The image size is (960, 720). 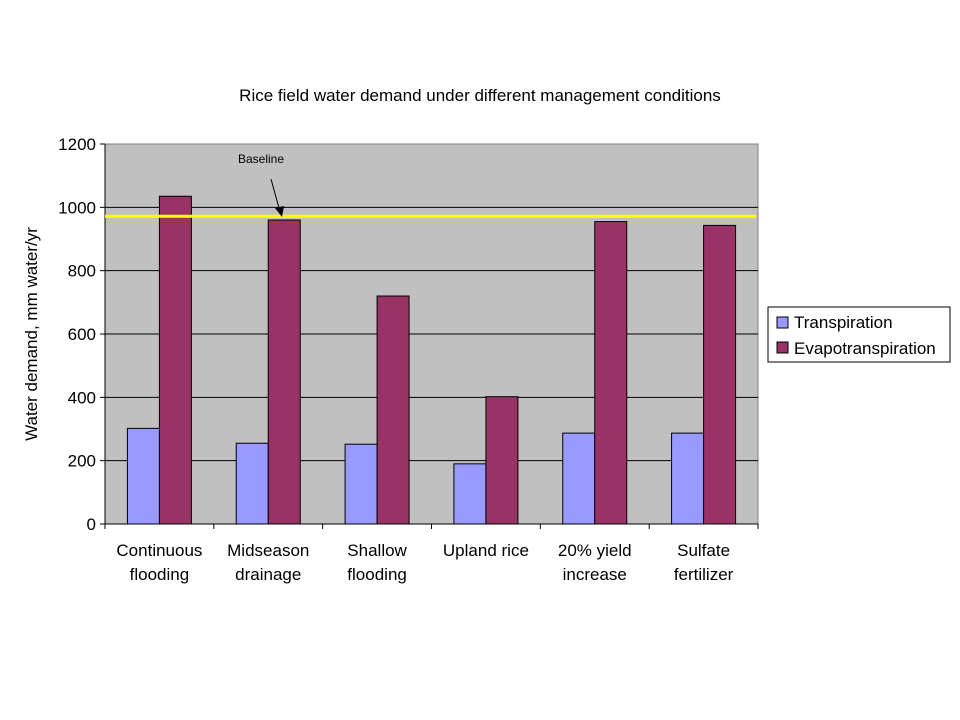 I want to click on x-tick-label: drainage, so click(x=268, y=574).